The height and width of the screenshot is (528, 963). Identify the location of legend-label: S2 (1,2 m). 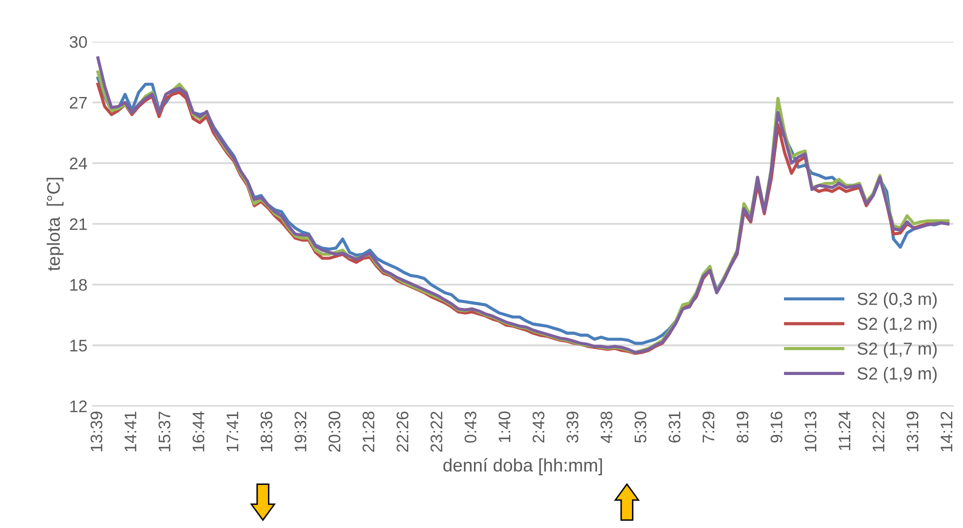
(897, 325).